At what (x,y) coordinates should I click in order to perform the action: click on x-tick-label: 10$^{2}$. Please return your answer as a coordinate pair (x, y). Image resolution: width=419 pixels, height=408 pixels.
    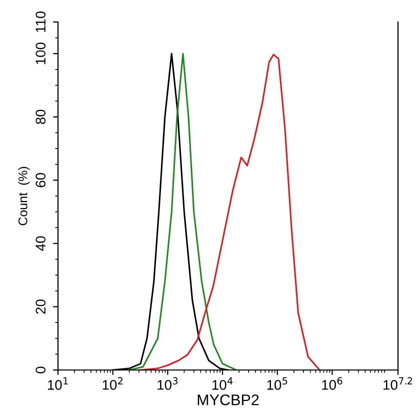
    Looking at the image, I should click on (112, 383).